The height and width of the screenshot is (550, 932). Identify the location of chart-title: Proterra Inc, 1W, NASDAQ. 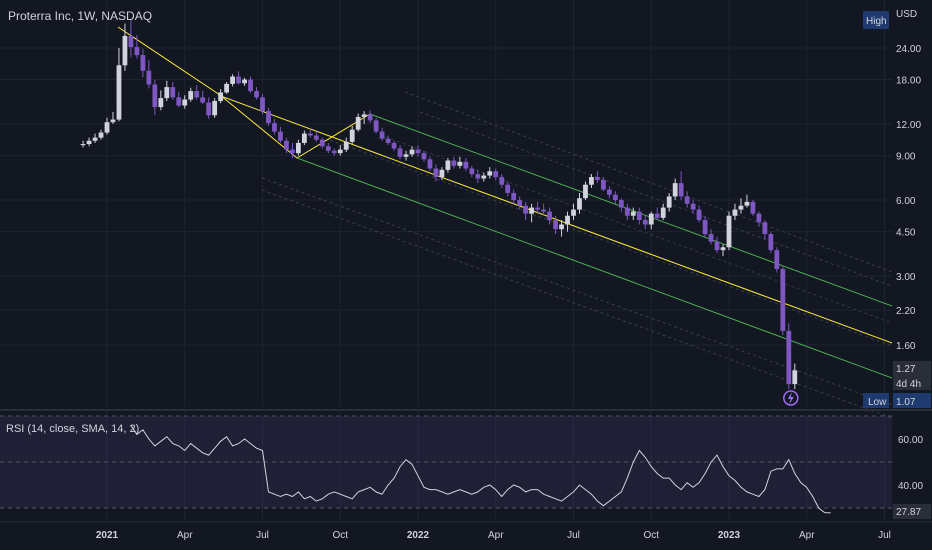
(80, 16).